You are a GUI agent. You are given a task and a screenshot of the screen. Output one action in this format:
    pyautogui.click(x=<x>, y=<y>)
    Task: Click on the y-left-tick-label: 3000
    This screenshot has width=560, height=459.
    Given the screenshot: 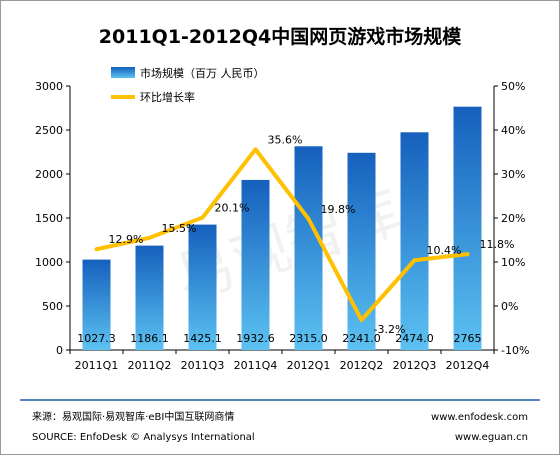 What is the action you would take?
    pyautogui.click(x=49, y=86)
    